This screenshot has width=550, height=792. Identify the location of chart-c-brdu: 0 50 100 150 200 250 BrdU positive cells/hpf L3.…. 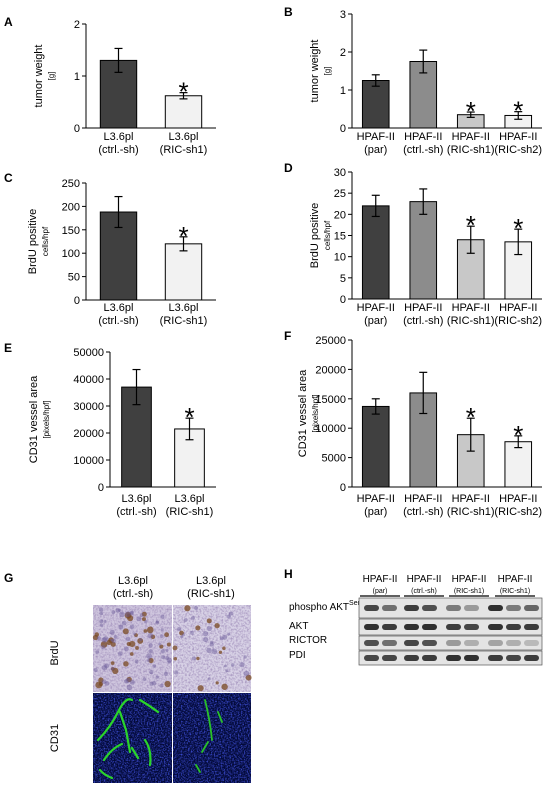
(121, 252).